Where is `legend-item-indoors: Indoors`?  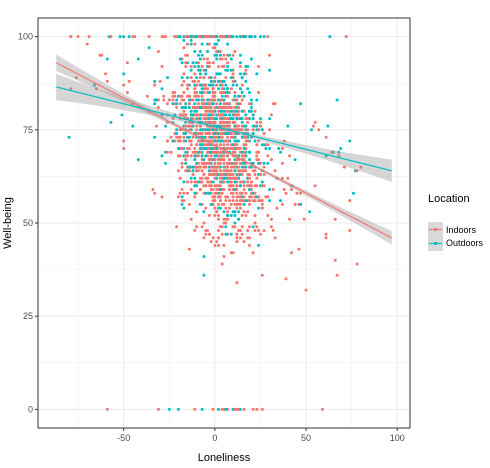
legend-item-indoors: Indoors is located at coordinates (452, 229).